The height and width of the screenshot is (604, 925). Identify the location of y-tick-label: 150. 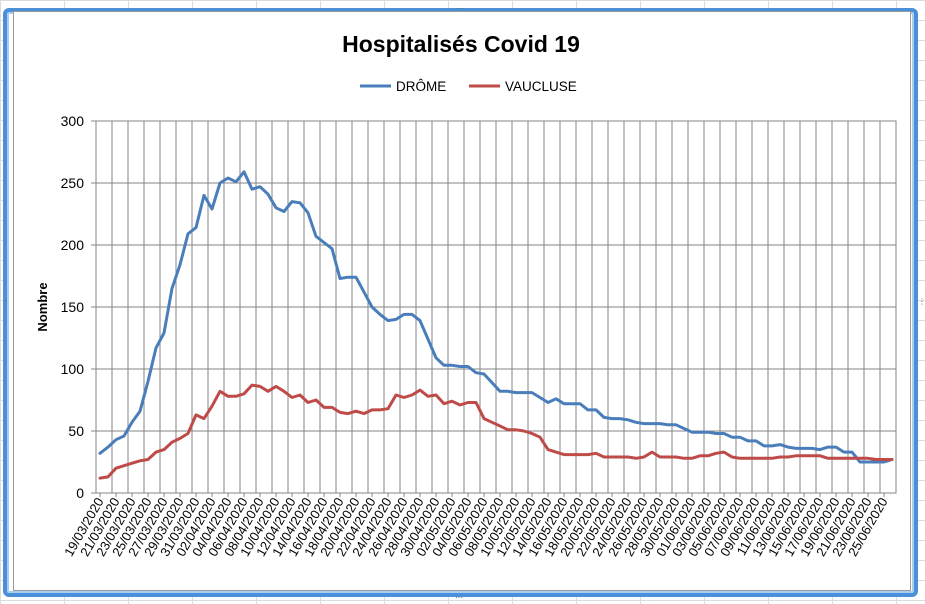
(73, 307).